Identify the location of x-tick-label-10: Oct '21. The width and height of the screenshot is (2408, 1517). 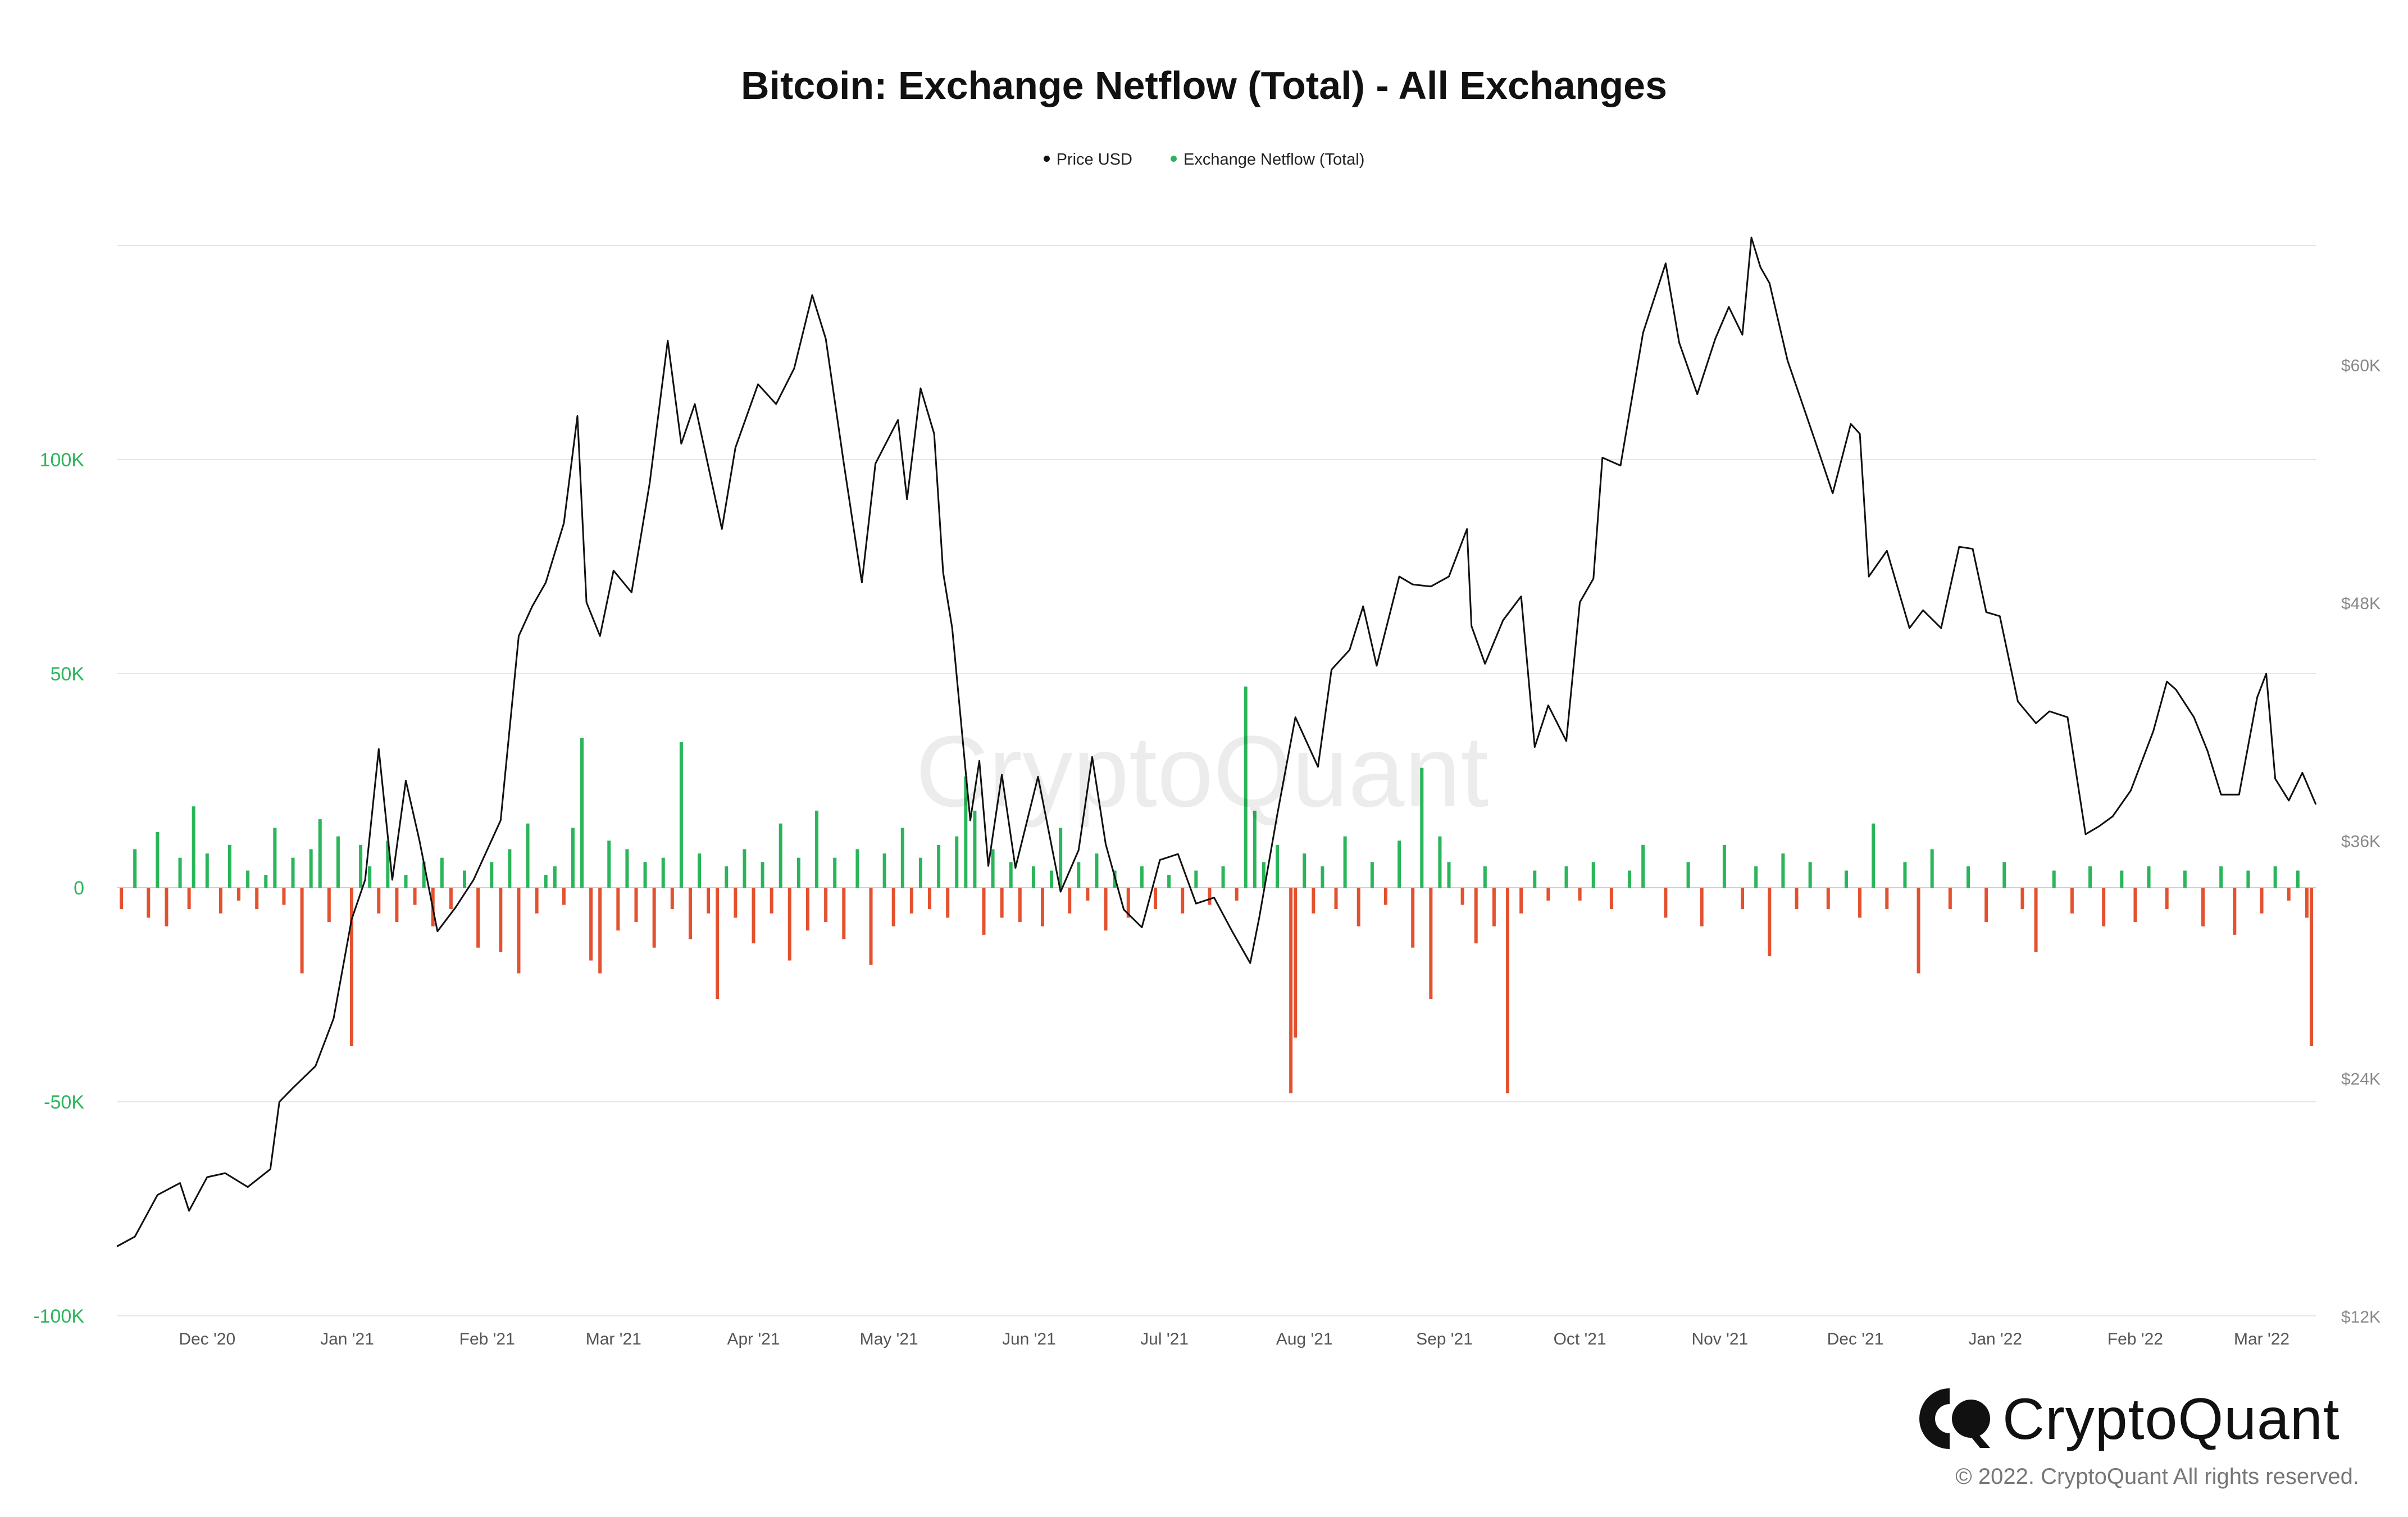
(1580, 1339).